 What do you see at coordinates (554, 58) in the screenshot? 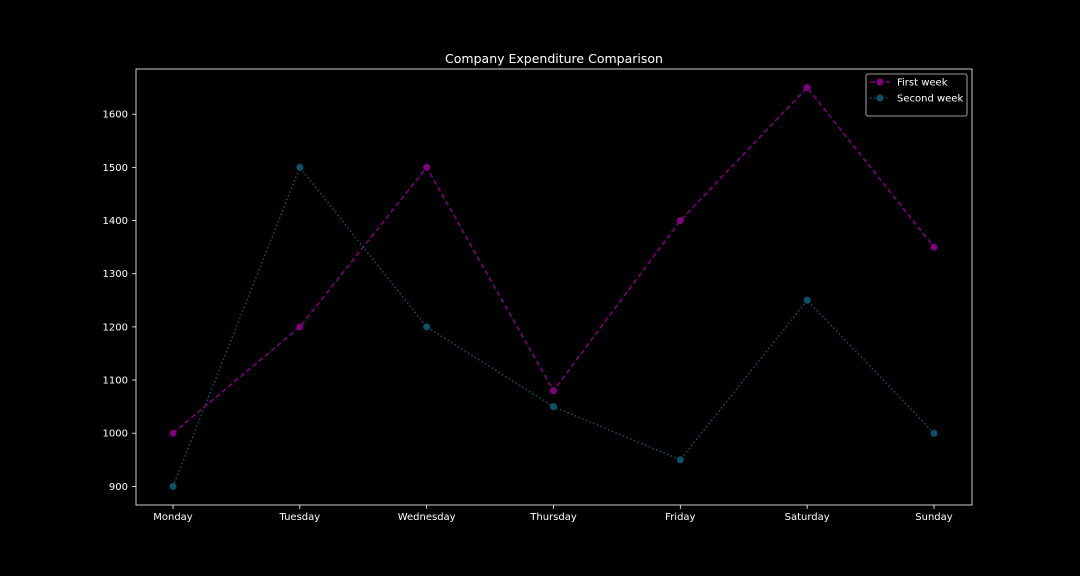
I see `chart-title: Company Expenditure Comparison` at bounding box center [554, 58].